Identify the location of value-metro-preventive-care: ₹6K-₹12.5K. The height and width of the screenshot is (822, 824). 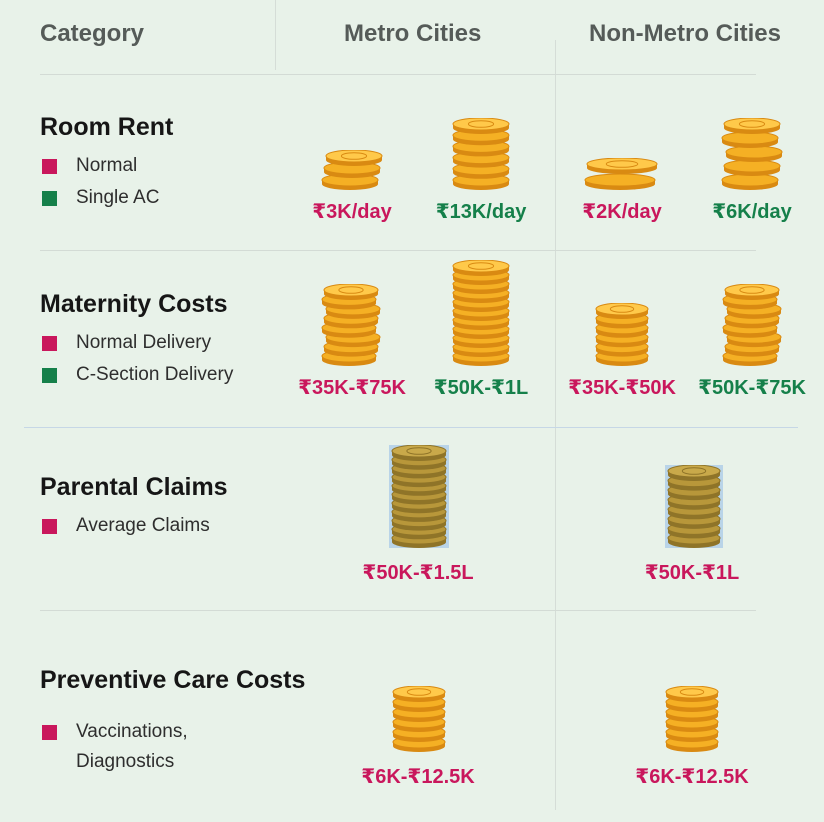
(418, 777).